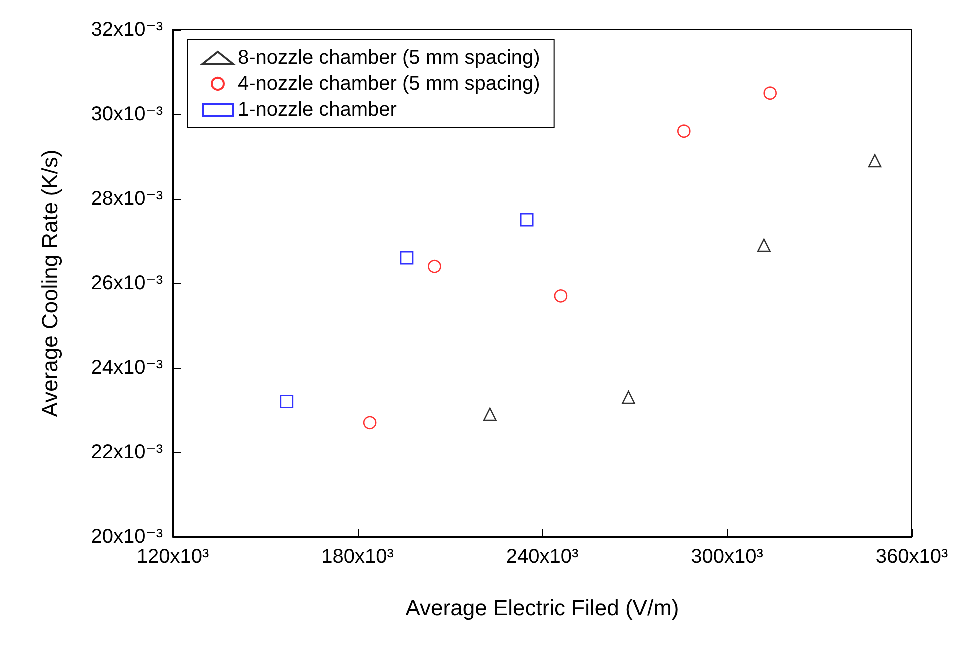 Image resolution: width=976 pixels, height=648 pixels. Describe the element at coordinates (912, 557) in the screenshot. I see `x-tick-label: 360x10³` at that location.